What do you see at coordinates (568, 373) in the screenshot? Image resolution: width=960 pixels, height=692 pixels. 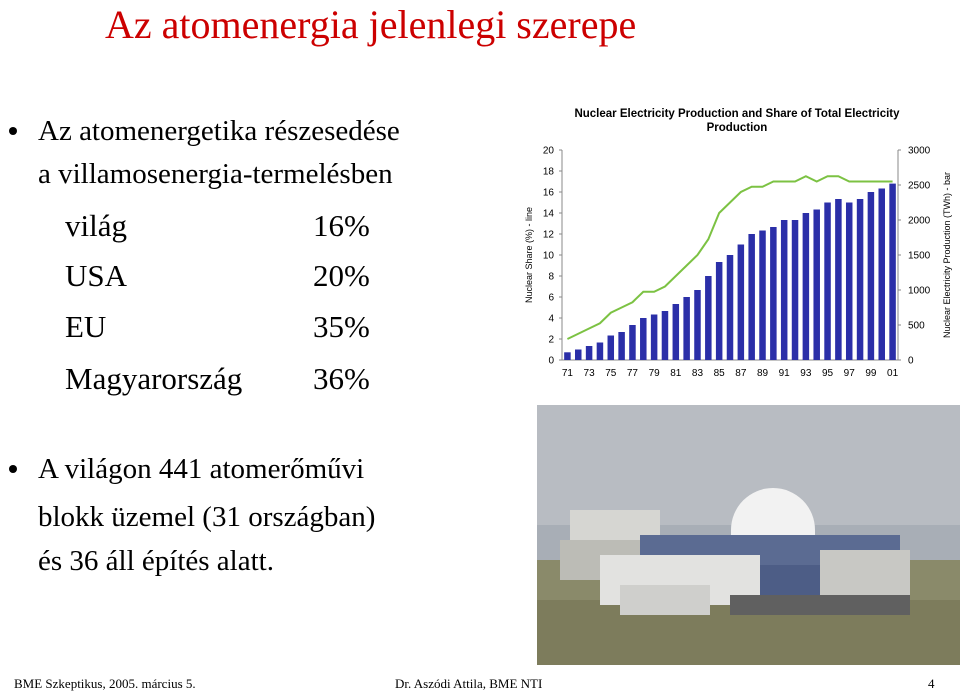 I see `x-tick-label: 71` at bounding box center [568, 373].